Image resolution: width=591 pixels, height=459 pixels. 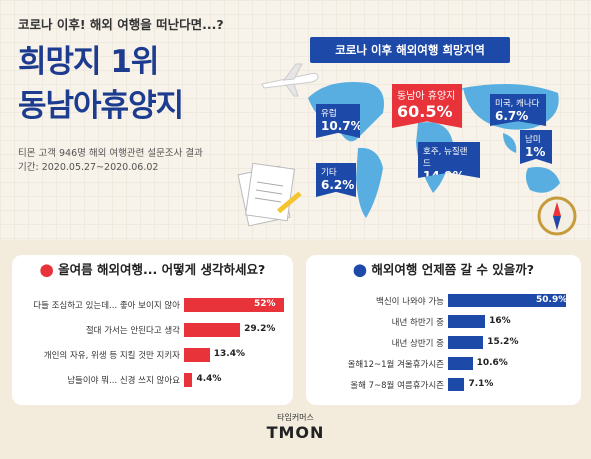 What do you see at coordinates (269, 194) in the screenshot?
I see `document-pen-illustration` at bounding box center [269, 194].